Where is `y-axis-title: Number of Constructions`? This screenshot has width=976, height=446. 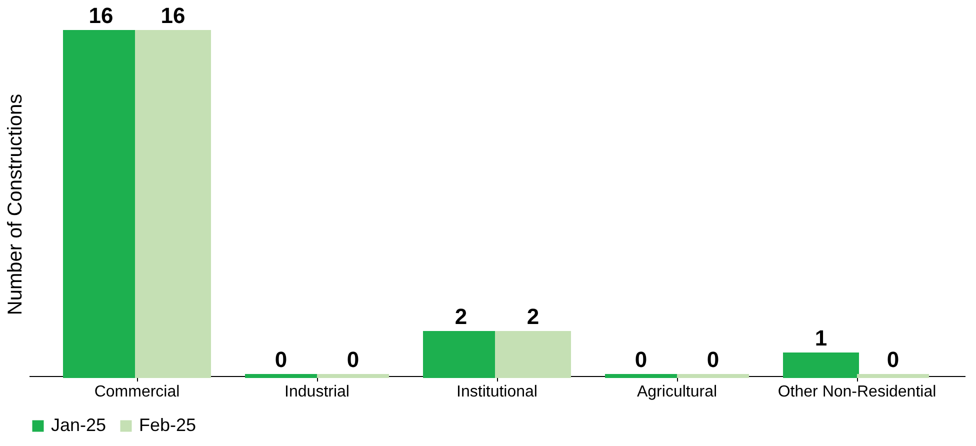
y-axis-title: Number of Constructions is located at coordinates (15, 205).